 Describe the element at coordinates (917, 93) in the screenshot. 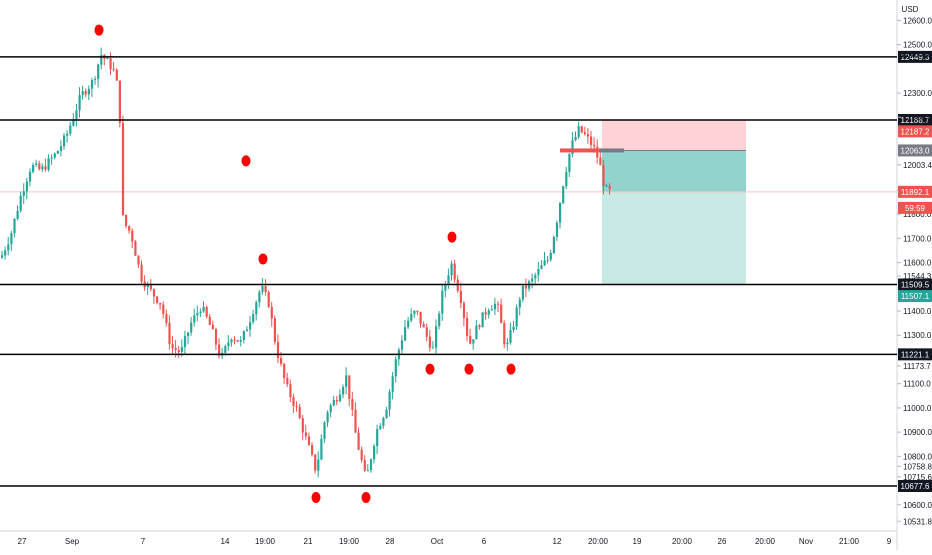

I see `y-tick-label: 12300.0` at that location.